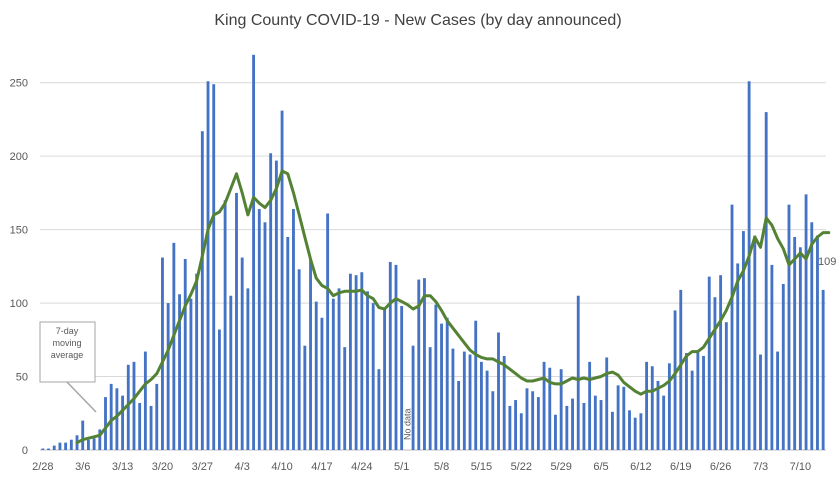 Image resolution: width=837 pixels, height=482 pixels. I want to click on x-tick-label: 4/3, so click(242, 467).